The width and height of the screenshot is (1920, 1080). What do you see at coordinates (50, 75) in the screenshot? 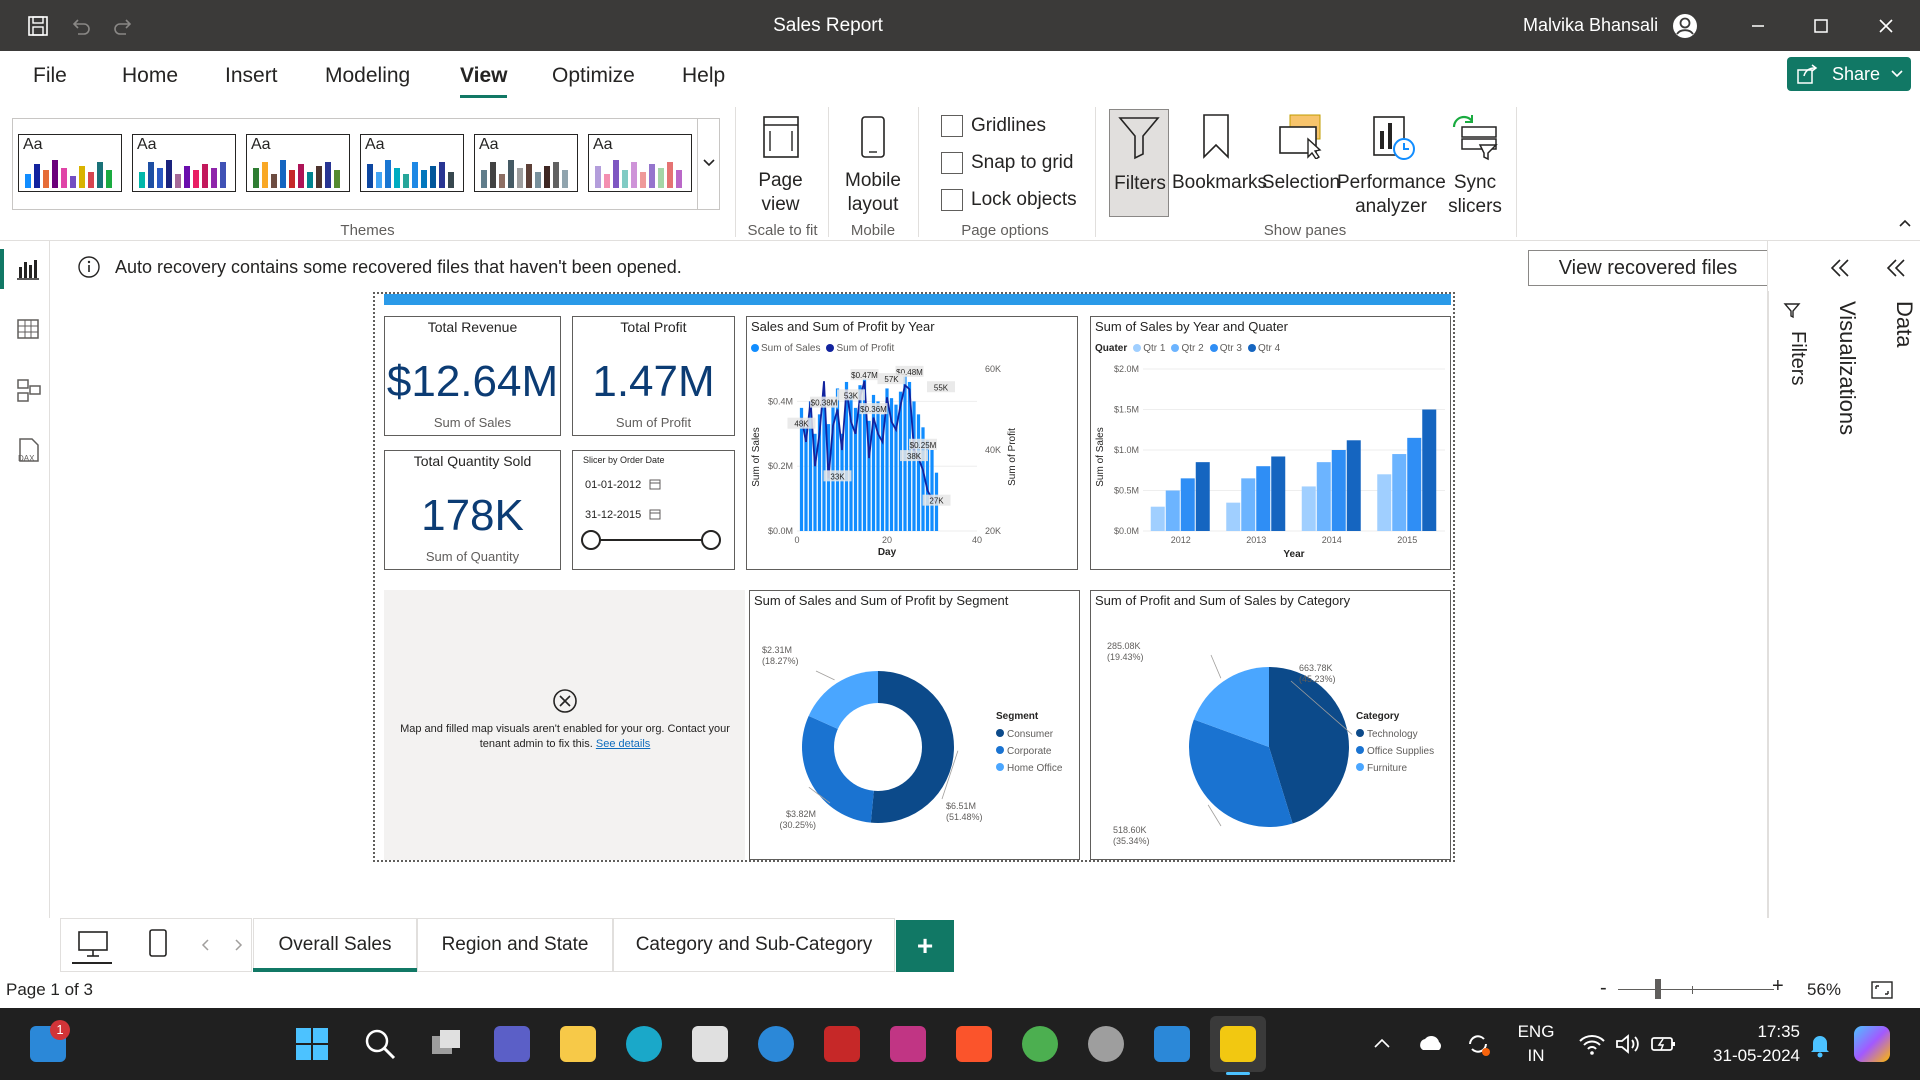
I see `tab-file: File` at bounding box center [50, 75].